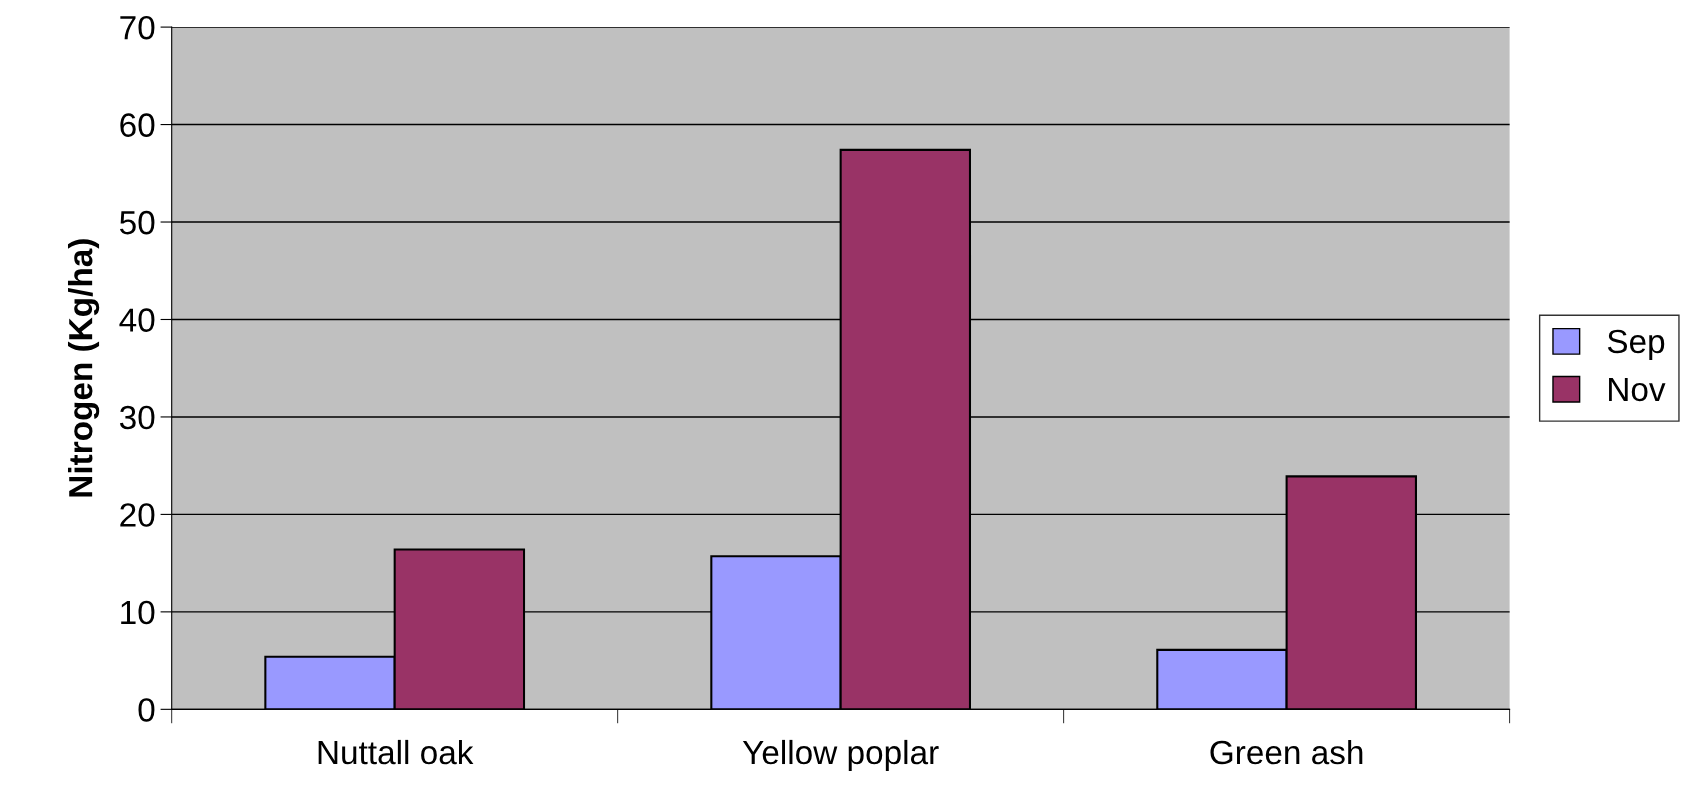 The width and height of the screenshot is (1700, 797). I want to click on x-tick-label: Nuttall oak, so click(396, 752).